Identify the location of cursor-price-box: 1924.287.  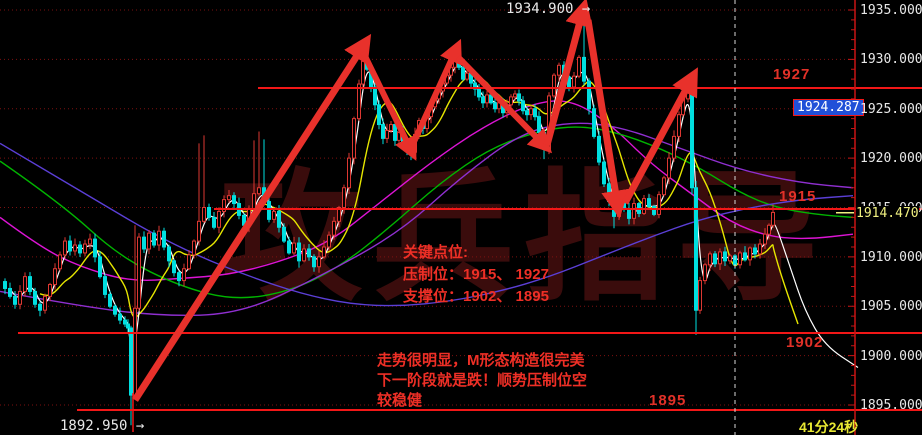
(828, 107).